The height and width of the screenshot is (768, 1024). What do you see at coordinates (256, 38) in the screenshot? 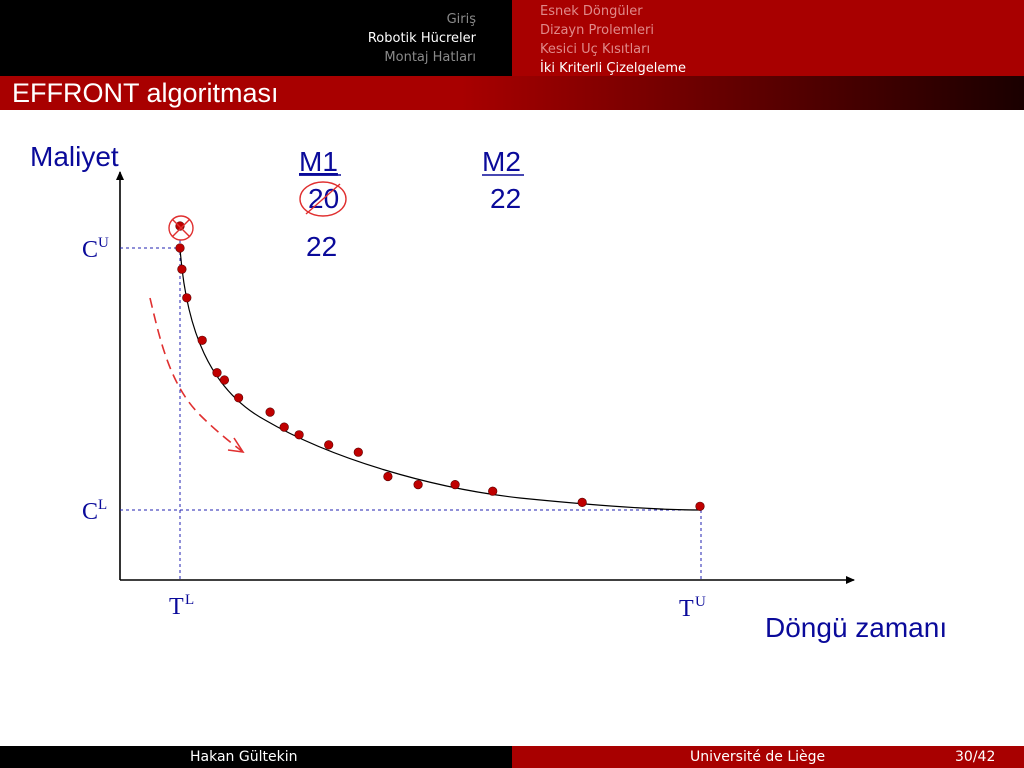
I see `header-left-panel: Giriş Robotik Hücreler Montaj Hatları` at bounding box center [256, 38].